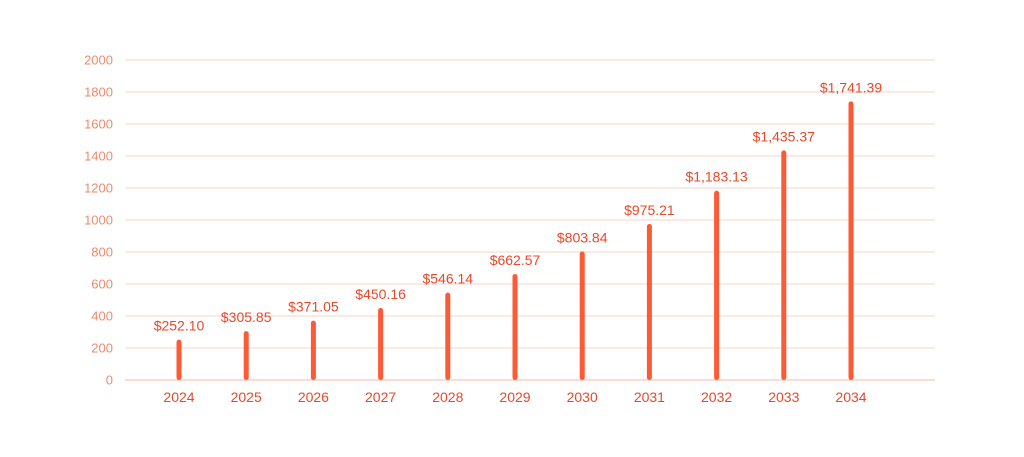  What do you see at coordinates (98, 188) in the screenshot?
I see `y-tick-label-1200: 1200` at bounding box center [98, 188].